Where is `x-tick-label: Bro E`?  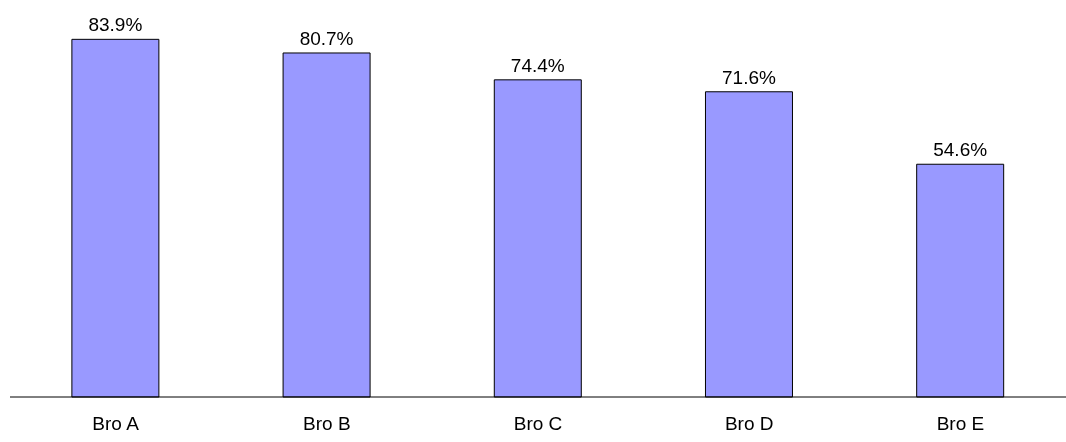
x-tick-label: Bro E is located at coordinates (960, 424).